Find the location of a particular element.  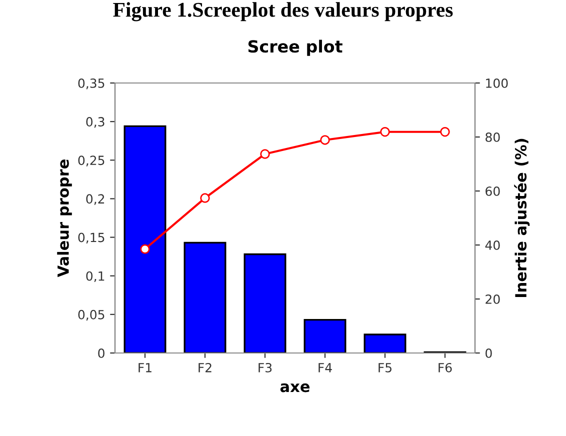

y2-tick-label: 100 is located at coordinates (497, 83).